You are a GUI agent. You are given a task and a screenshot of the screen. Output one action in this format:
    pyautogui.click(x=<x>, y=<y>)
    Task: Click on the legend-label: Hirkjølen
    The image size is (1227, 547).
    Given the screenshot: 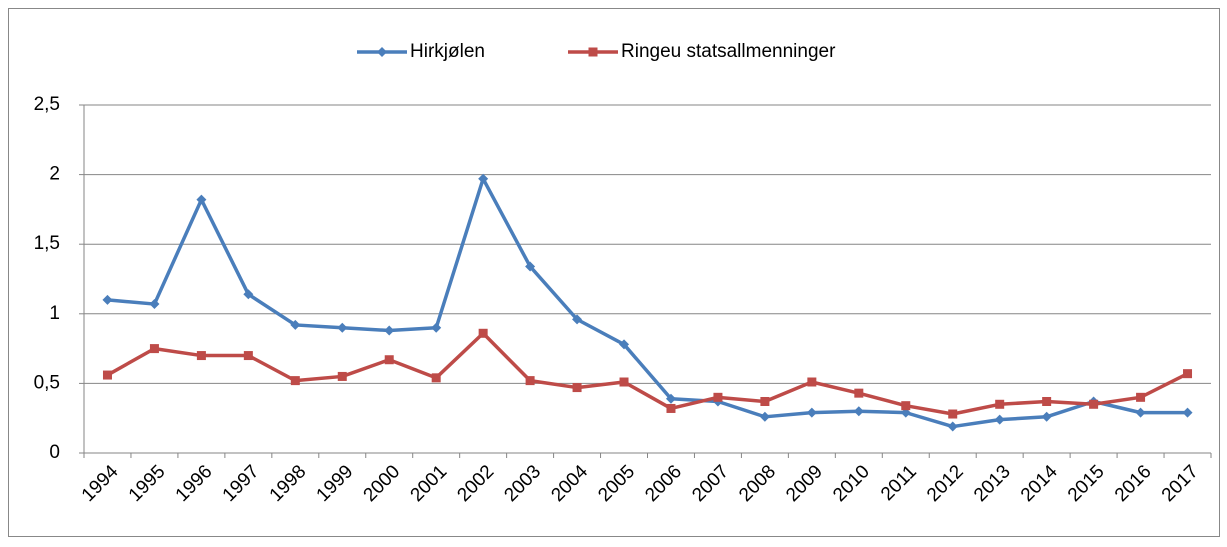 What is the action you would take?
    pyautogui.click(x=447, y=51)
    